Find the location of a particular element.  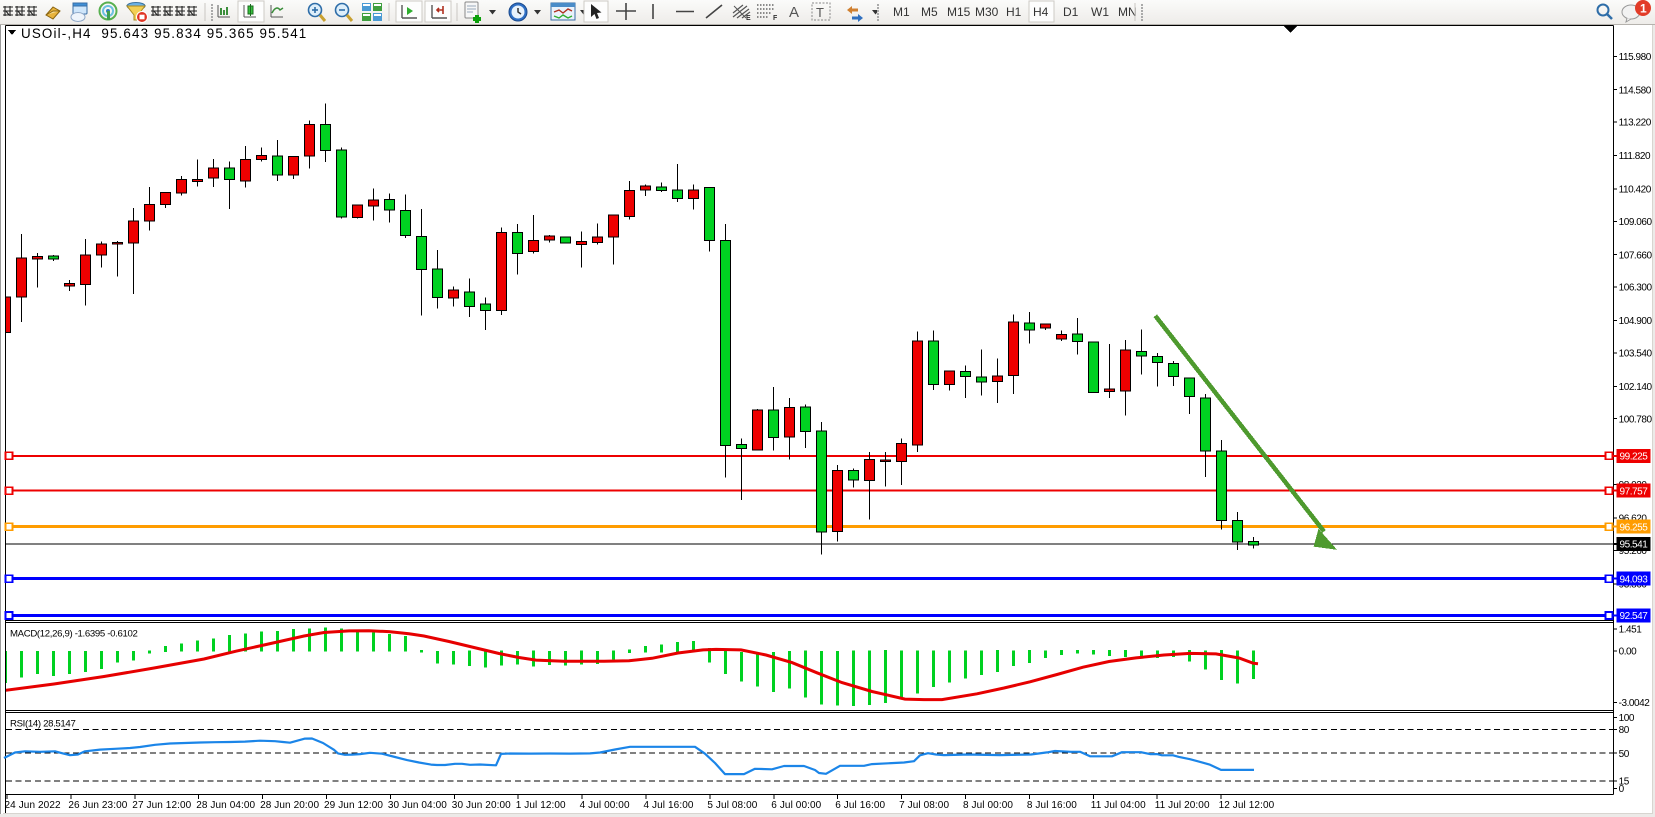

svg-text: H1 is located at coordinates (1014, 12).